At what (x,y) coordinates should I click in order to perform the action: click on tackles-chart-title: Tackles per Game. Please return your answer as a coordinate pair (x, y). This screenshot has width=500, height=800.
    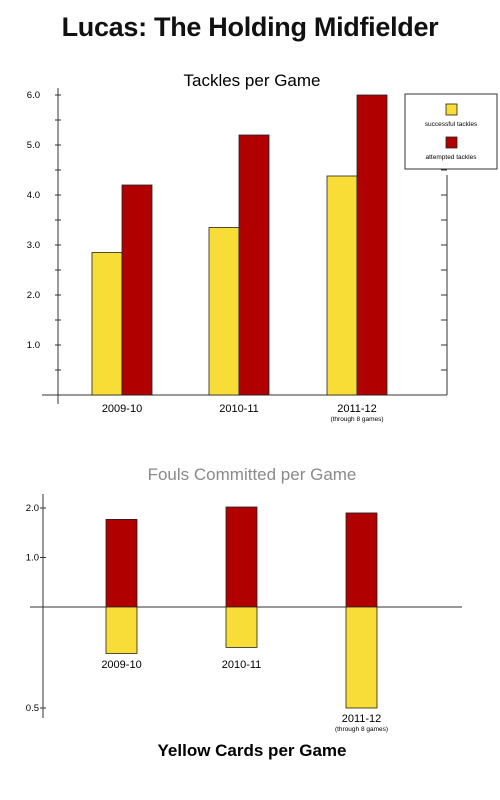
    Looking at the image, I should click on (252, 80).